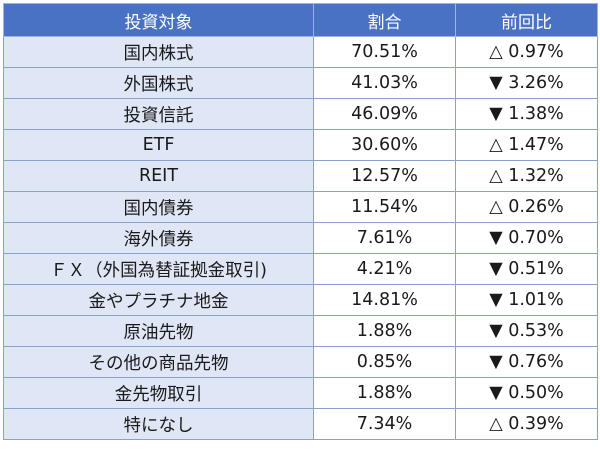  I want to click on row-label: REIT, so click(158, 176).